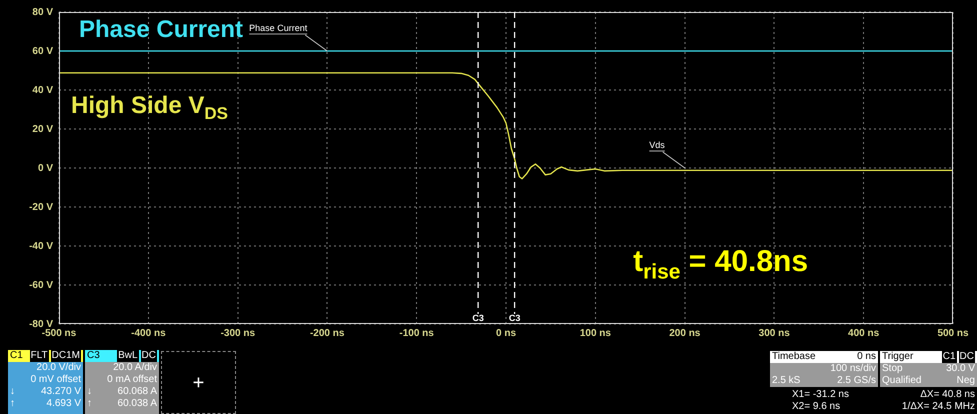 The height and width of the screenshot is (414, 977). I want to click on text: 2.5 GS/s, so click(856, 381).